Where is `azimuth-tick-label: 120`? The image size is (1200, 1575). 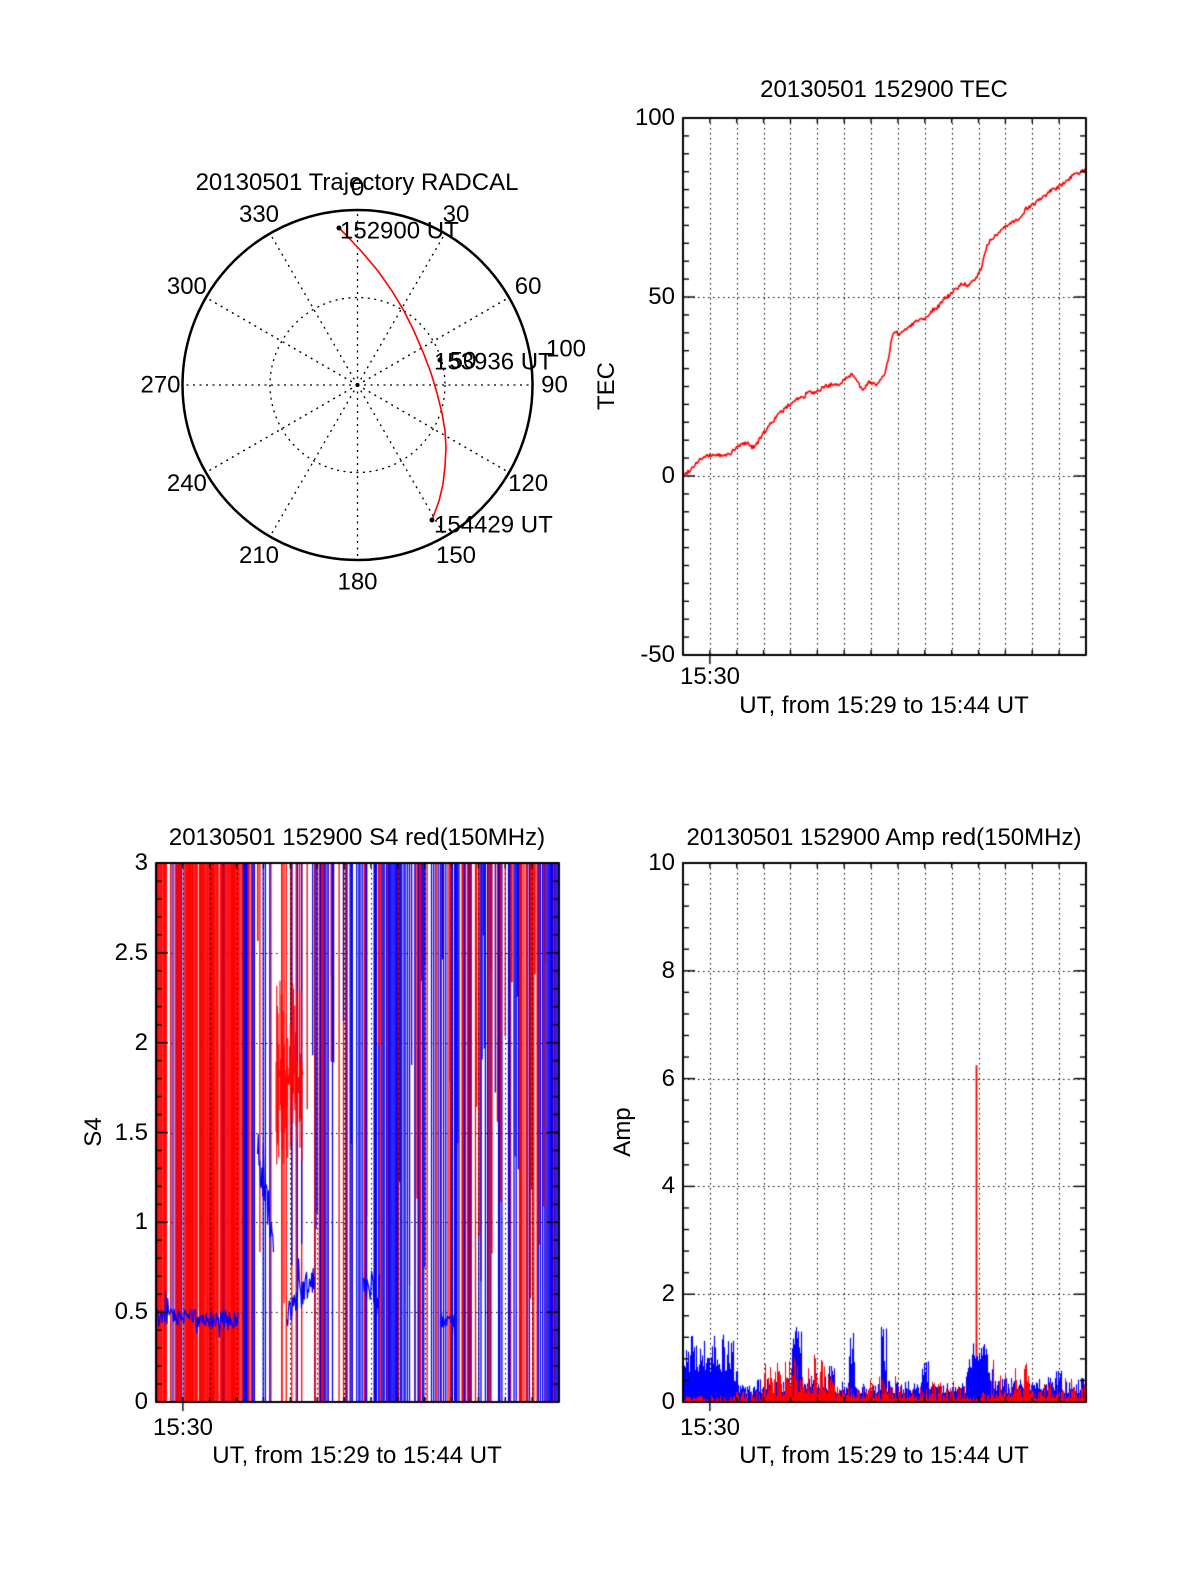
azimuth-tick-label: 120 is located at coordinates (528, 483).